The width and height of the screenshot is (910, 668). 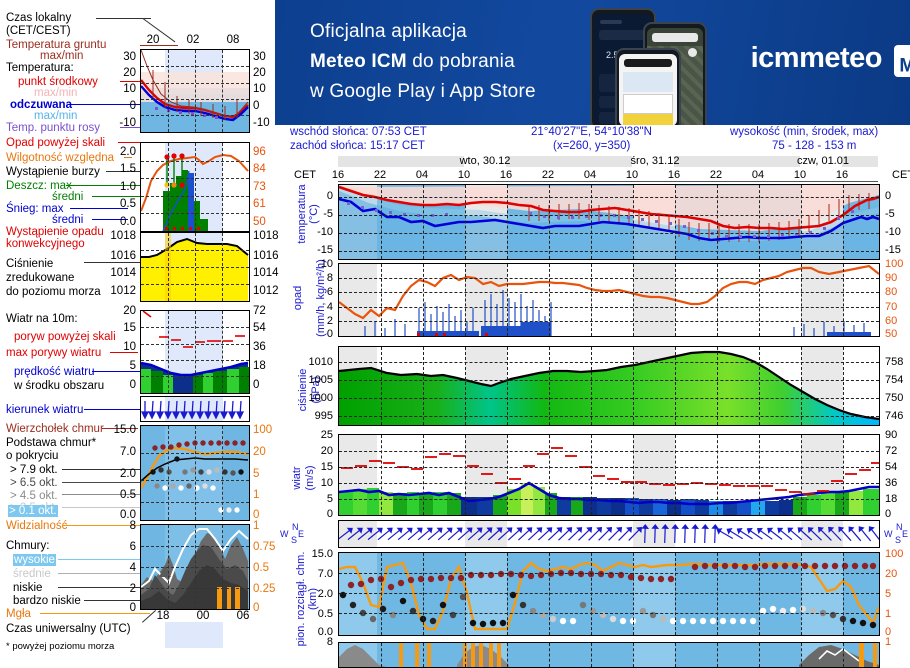 I want to click on mini-axis-right: 0.75, so click(x=264, y=547).